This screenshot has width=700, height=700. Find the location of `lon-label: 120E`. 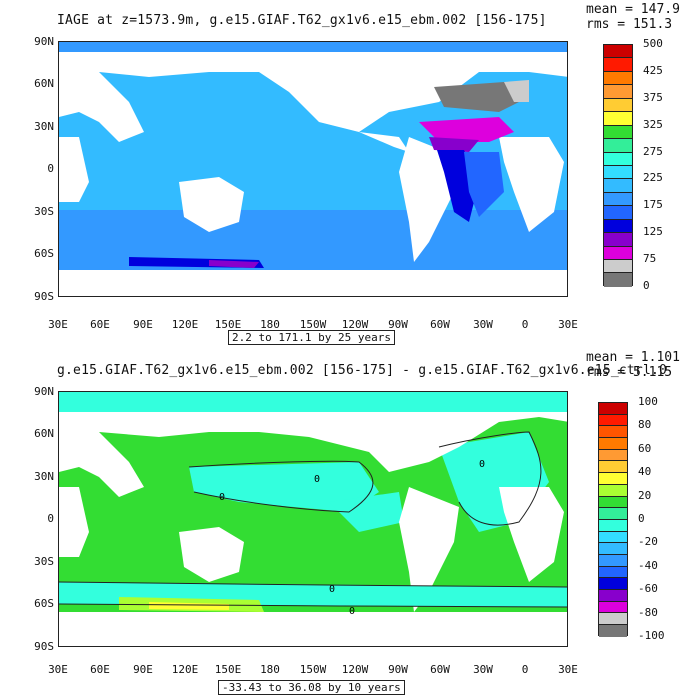

lon-label: 120E is located at coordinates (185, 324).